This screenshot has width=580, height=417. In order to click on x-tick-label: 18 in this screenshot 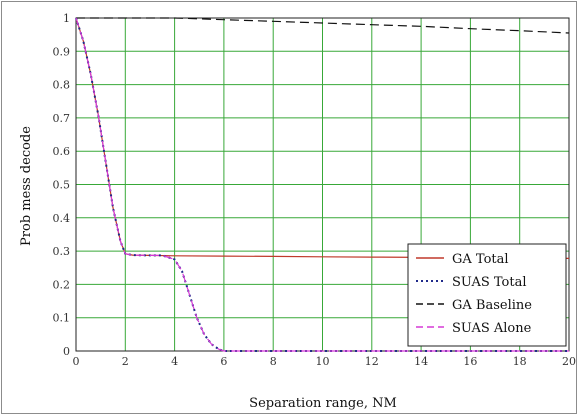, I will do `click(520, 361)`.